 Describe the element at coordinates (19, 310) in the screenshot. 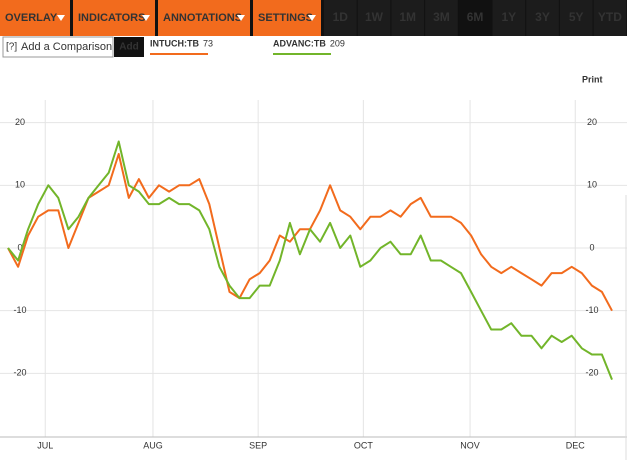

I see `y-tick-label: -10` at that location.